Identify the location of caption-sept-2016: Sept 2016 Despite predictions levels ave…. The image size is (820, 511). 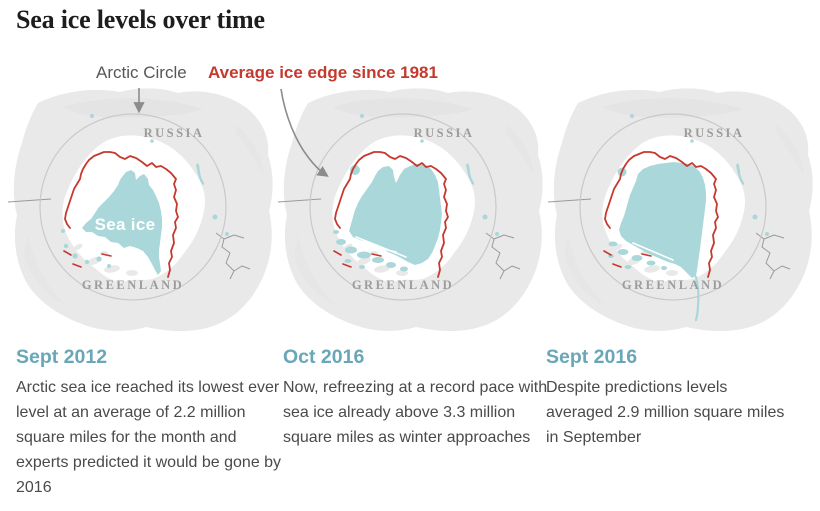
(668, 398).